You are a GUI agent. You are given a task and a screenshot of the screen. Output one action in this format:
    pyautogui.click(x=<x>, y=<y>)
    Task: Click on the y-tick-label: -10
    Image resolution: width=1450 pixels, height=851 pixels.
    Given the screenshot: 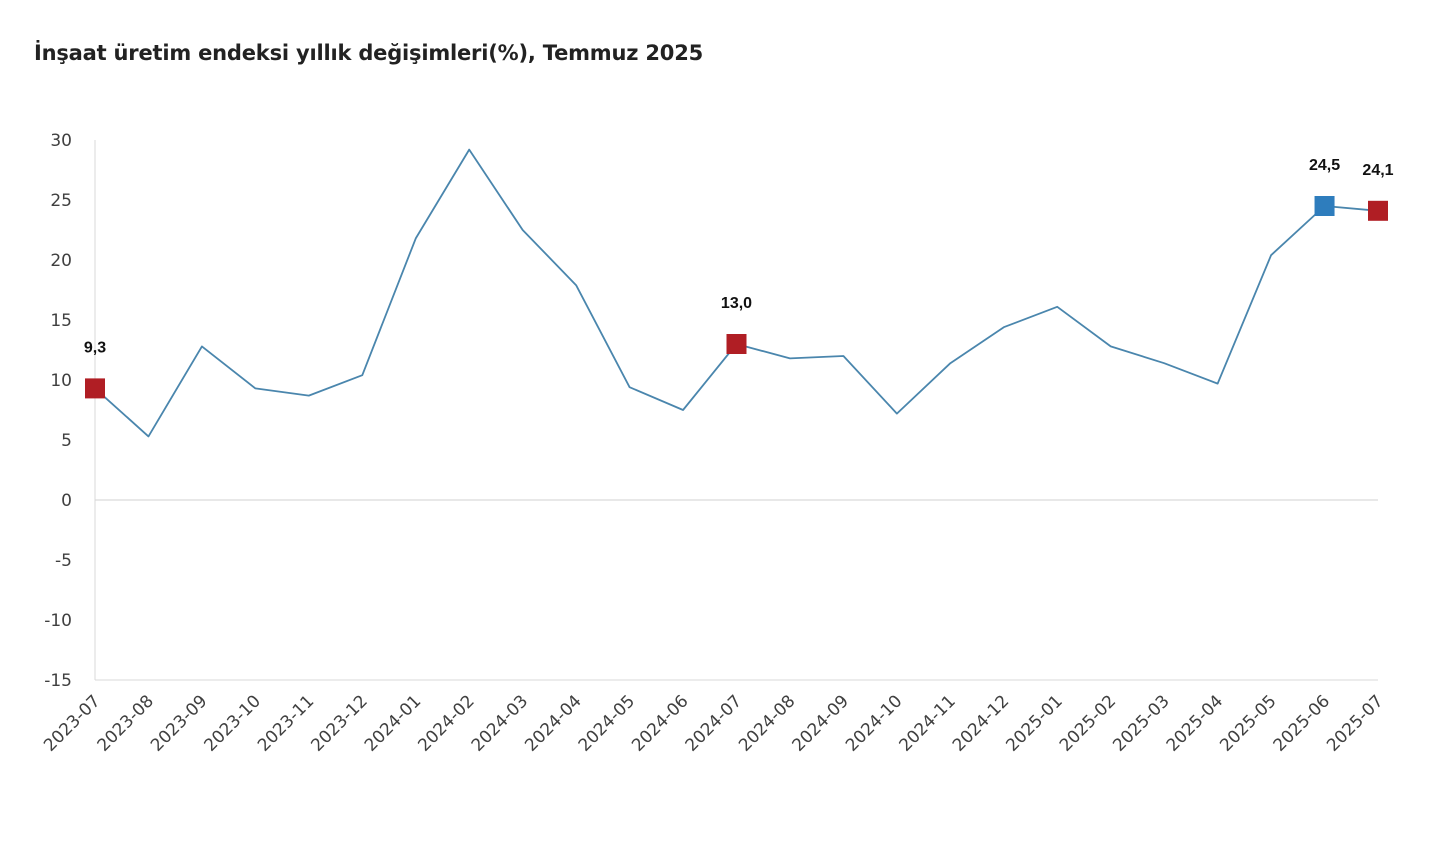 What is the action you would take?
    pyautogui.click(x=58, y=621)
    